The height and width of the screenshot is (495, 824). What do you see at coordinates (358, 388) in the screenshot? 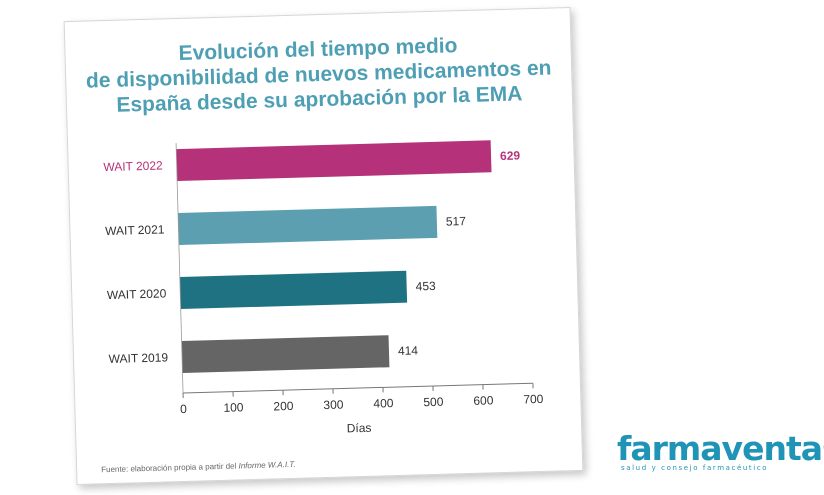
I see `x-axis` at bounding box center [358, 388].